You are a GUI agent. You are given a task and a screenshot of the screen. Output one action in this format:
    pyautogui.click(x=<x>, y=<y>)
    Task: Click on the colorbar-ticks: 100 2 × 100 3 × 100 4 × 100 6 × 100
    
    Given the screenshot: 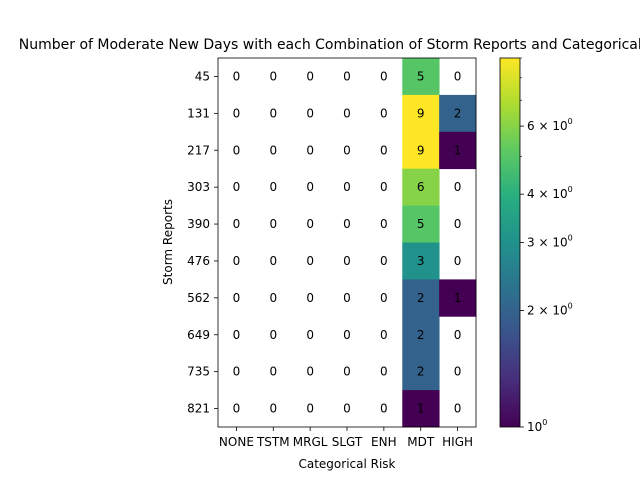 What is the action you would take?
    pyautogui.click(x=546, y=245)
    